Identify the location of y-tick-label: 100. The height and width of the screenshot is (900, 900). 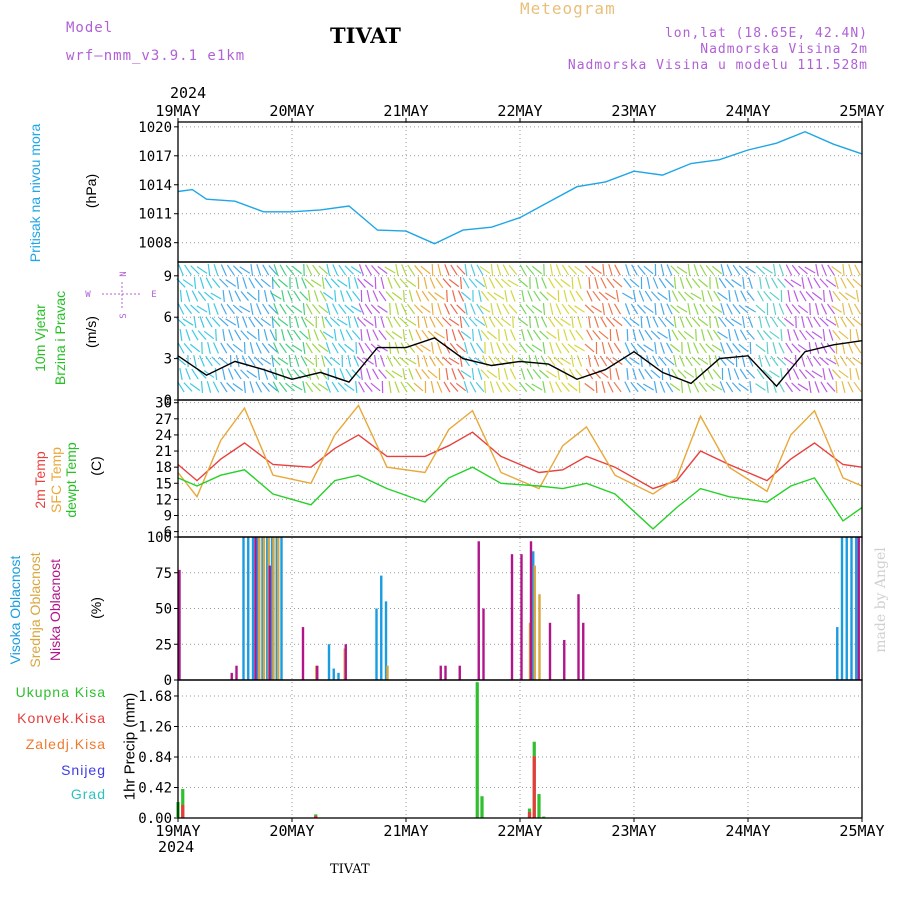
(159, 538).